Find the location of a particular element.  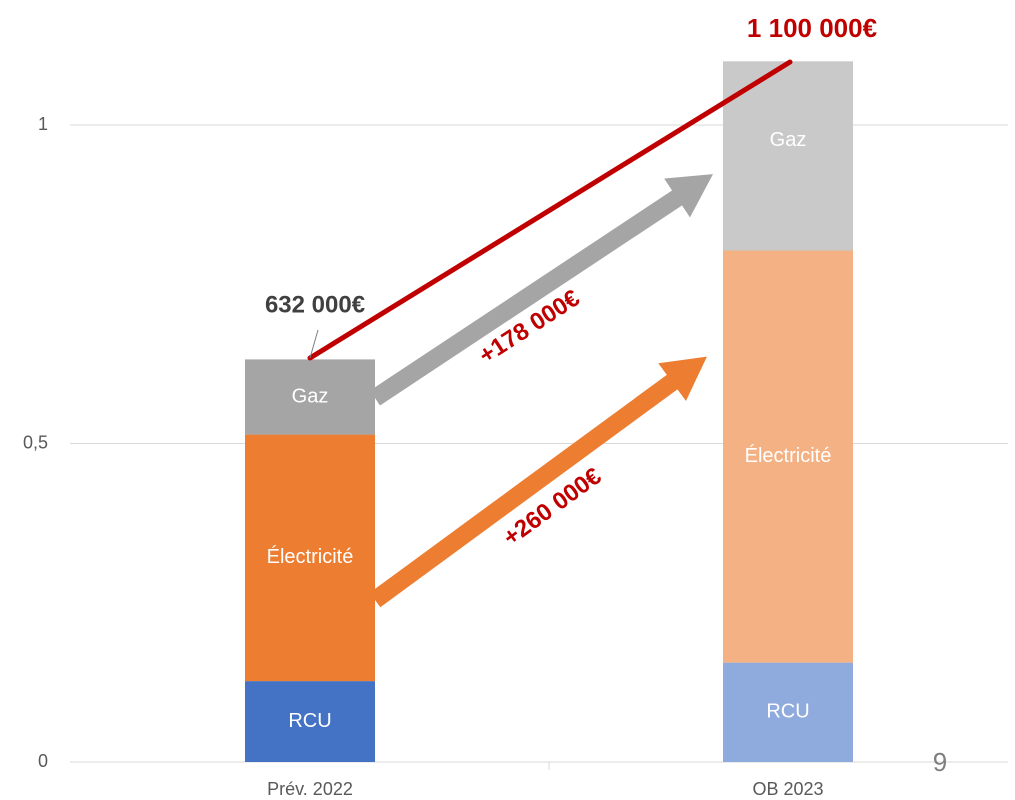

page-number: 9 is located at coordinates (940, 762).